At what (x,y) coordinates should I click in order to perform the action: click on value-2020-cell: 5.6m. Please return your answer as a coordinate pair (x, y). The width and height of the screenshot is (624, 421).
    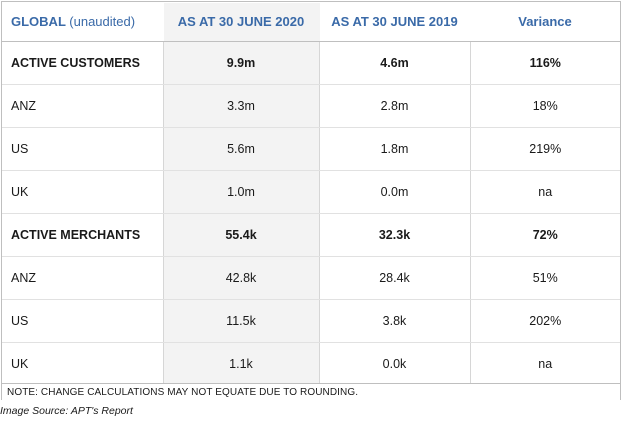
    Looking at the image, I should click on (240, 149).